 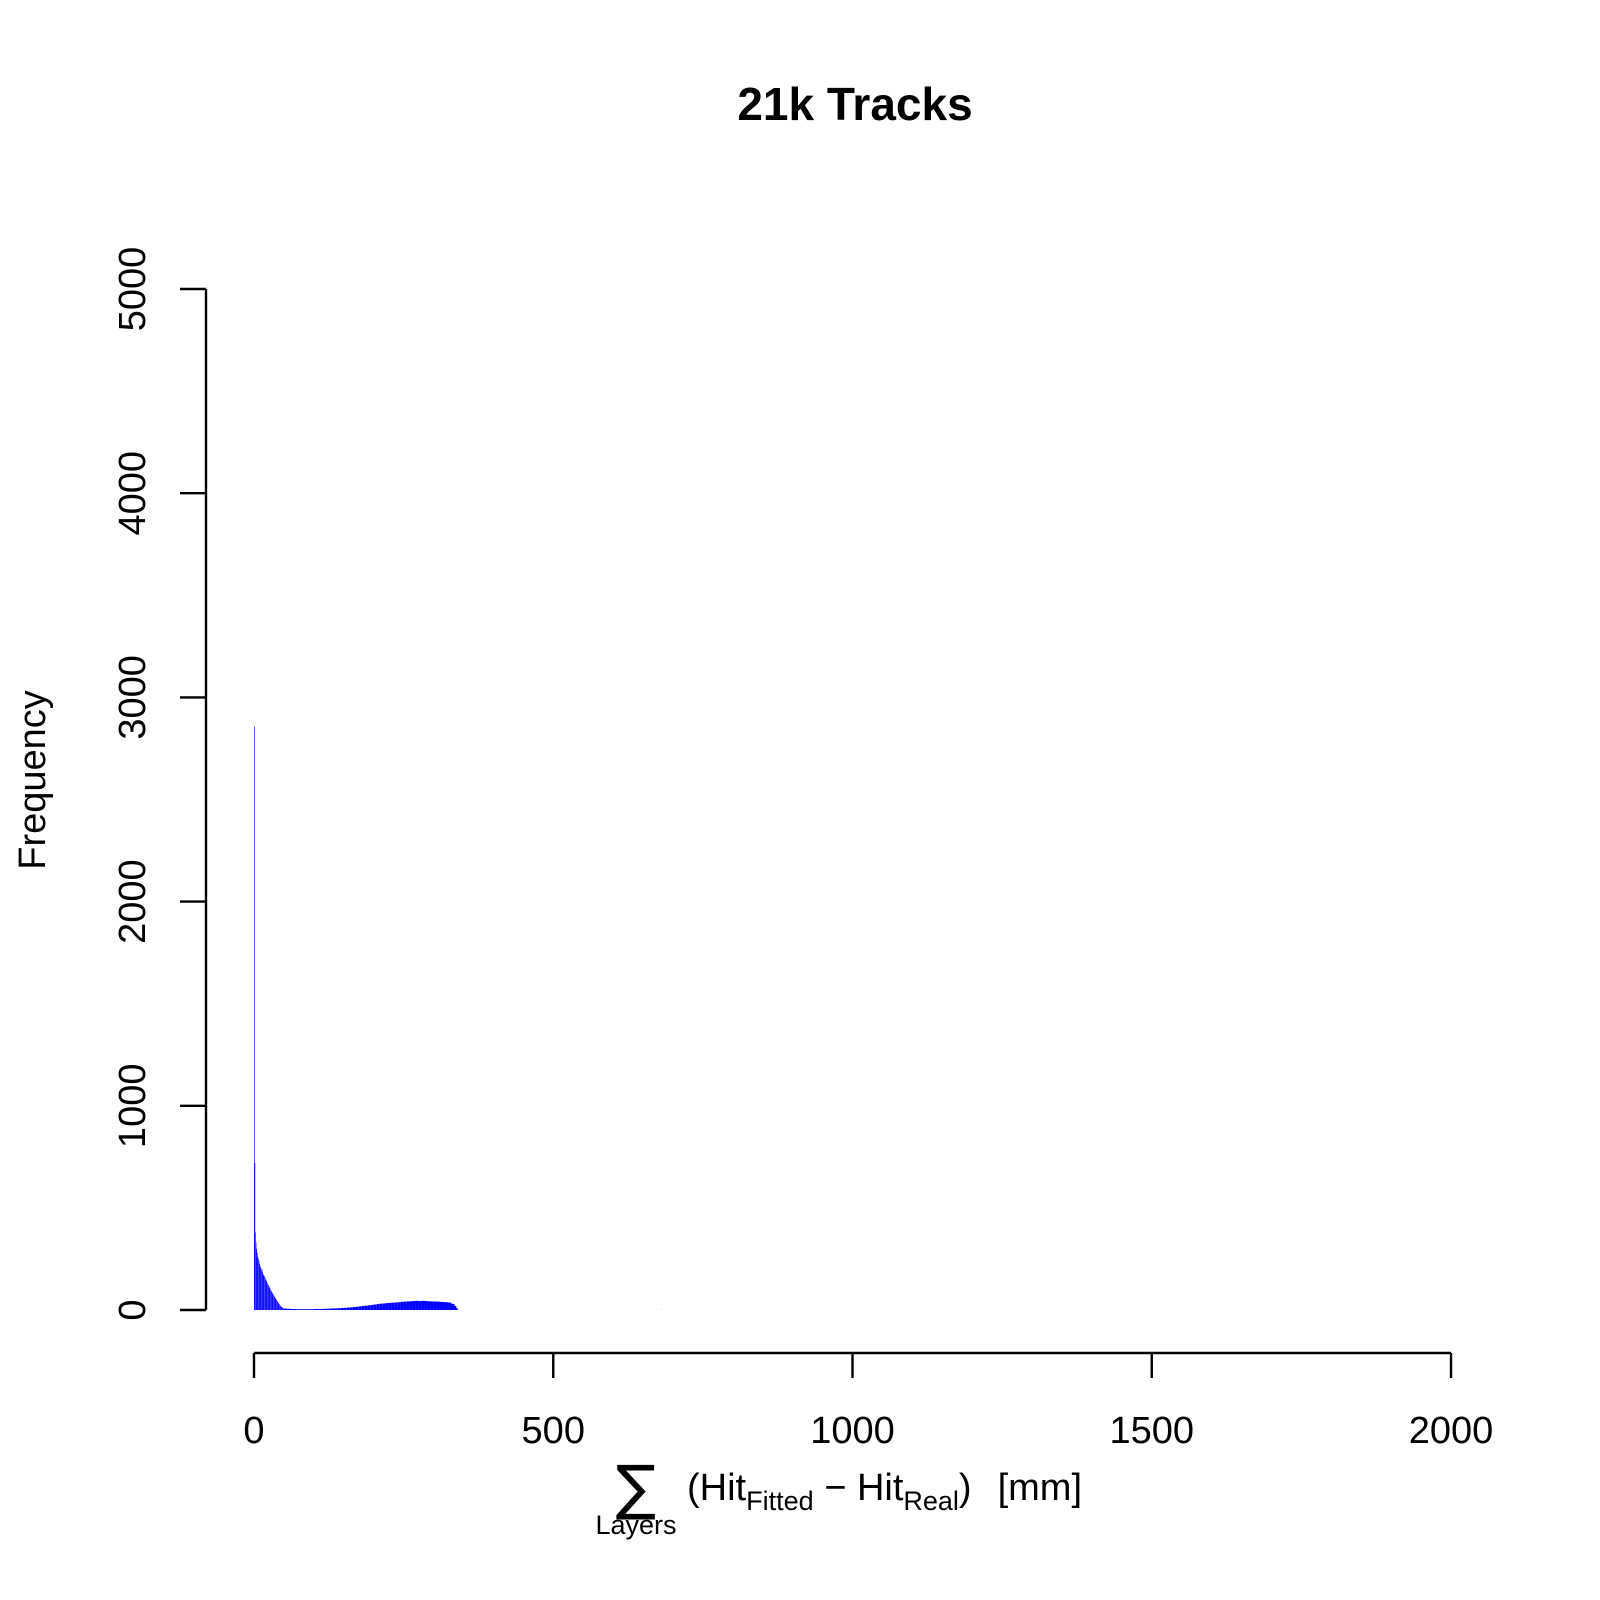 I want to click on y-tick-label: 5000, so click(x=133, y=289).